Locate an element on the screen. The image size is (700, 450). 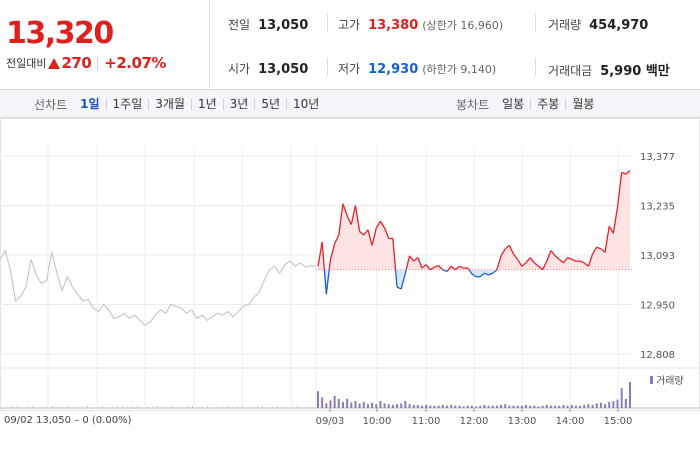
stat-low: 저가 12,930 (하한가 9,140) is located at coordinates (417, 68).